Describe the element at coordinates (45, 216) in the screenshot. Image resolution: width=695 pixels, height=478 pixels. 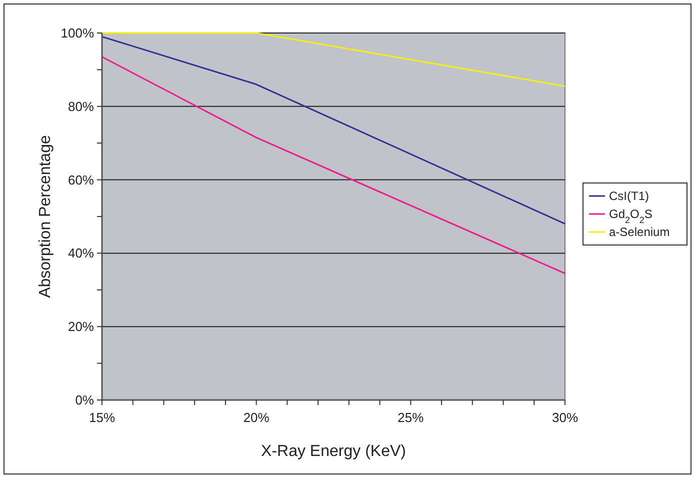
I see `y-axis-title: Absorption Percentage` at that location.